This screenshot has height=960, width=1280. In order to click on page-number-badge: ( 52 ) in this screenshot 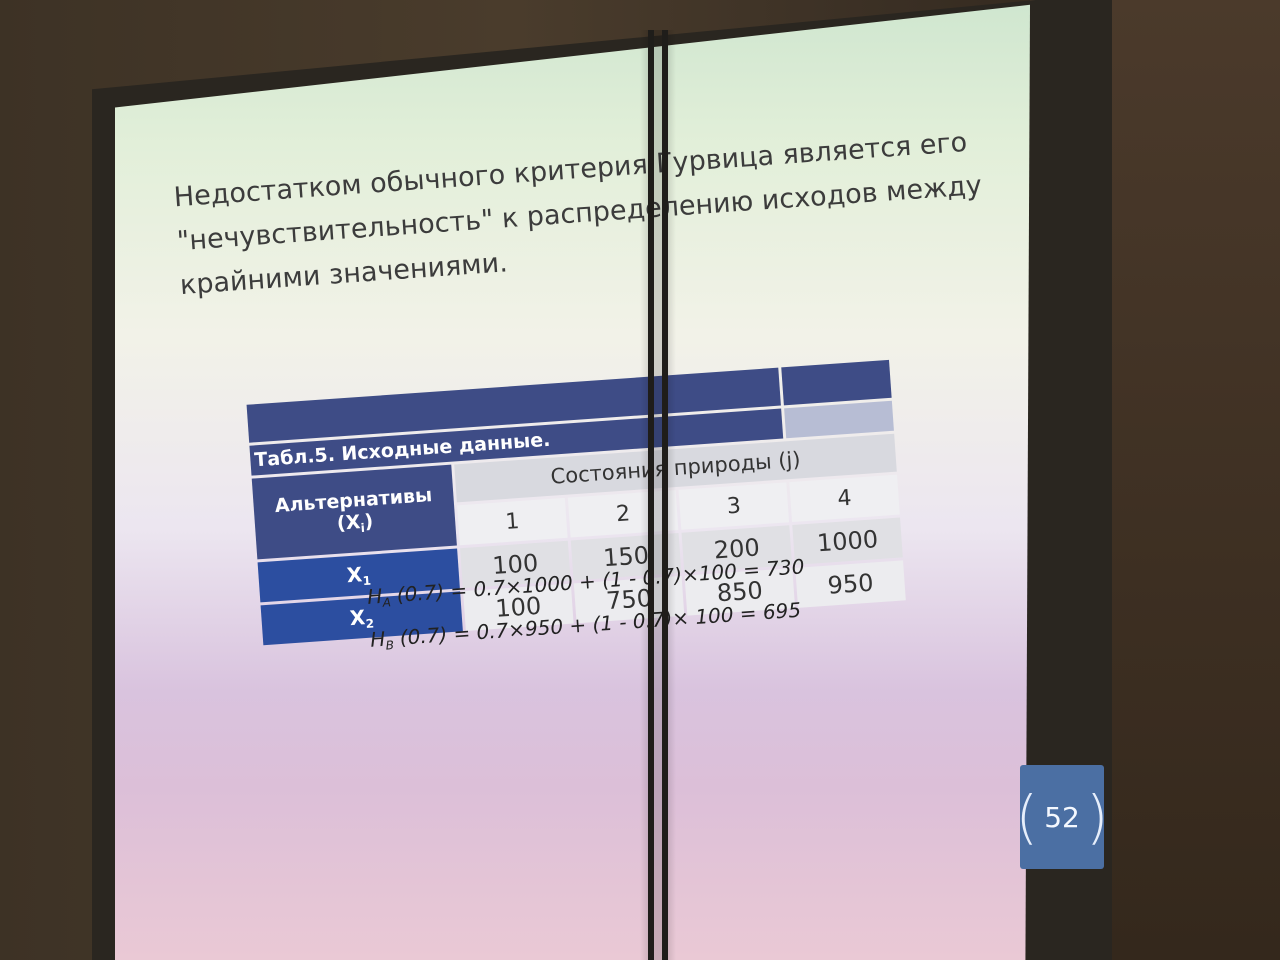, I will do `click(1062, 817)`.